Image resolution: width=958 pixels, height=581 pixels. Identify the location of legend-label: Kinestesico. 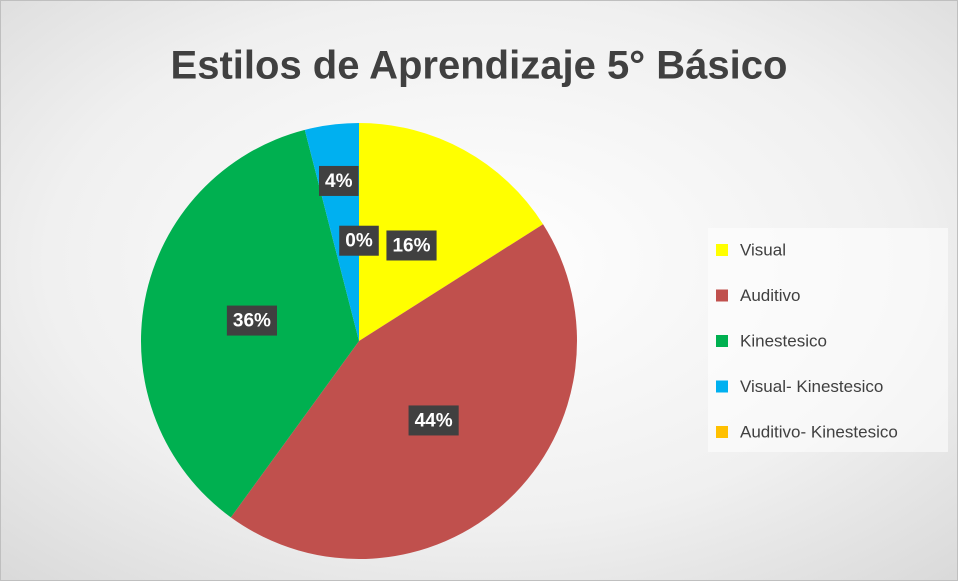
(783, 340).